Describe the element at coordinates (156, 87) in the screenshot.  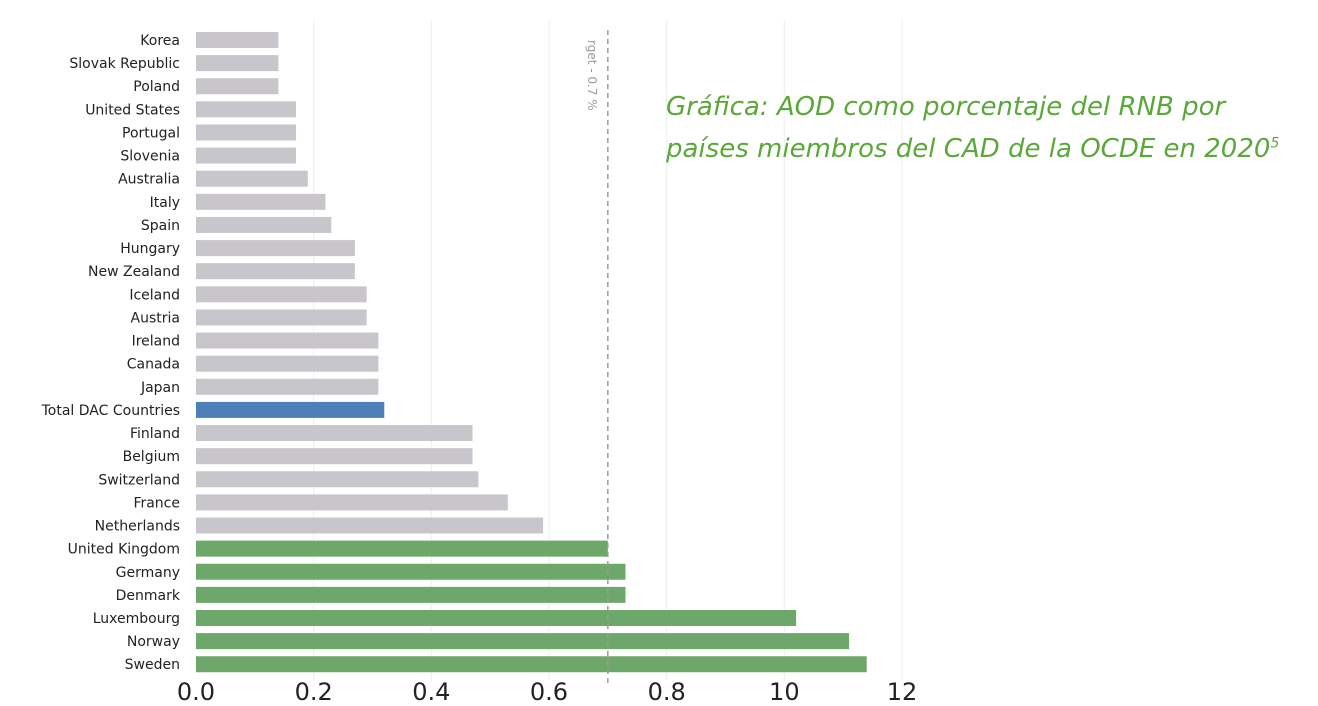
I see `category-label-poland: Poland` at that location.